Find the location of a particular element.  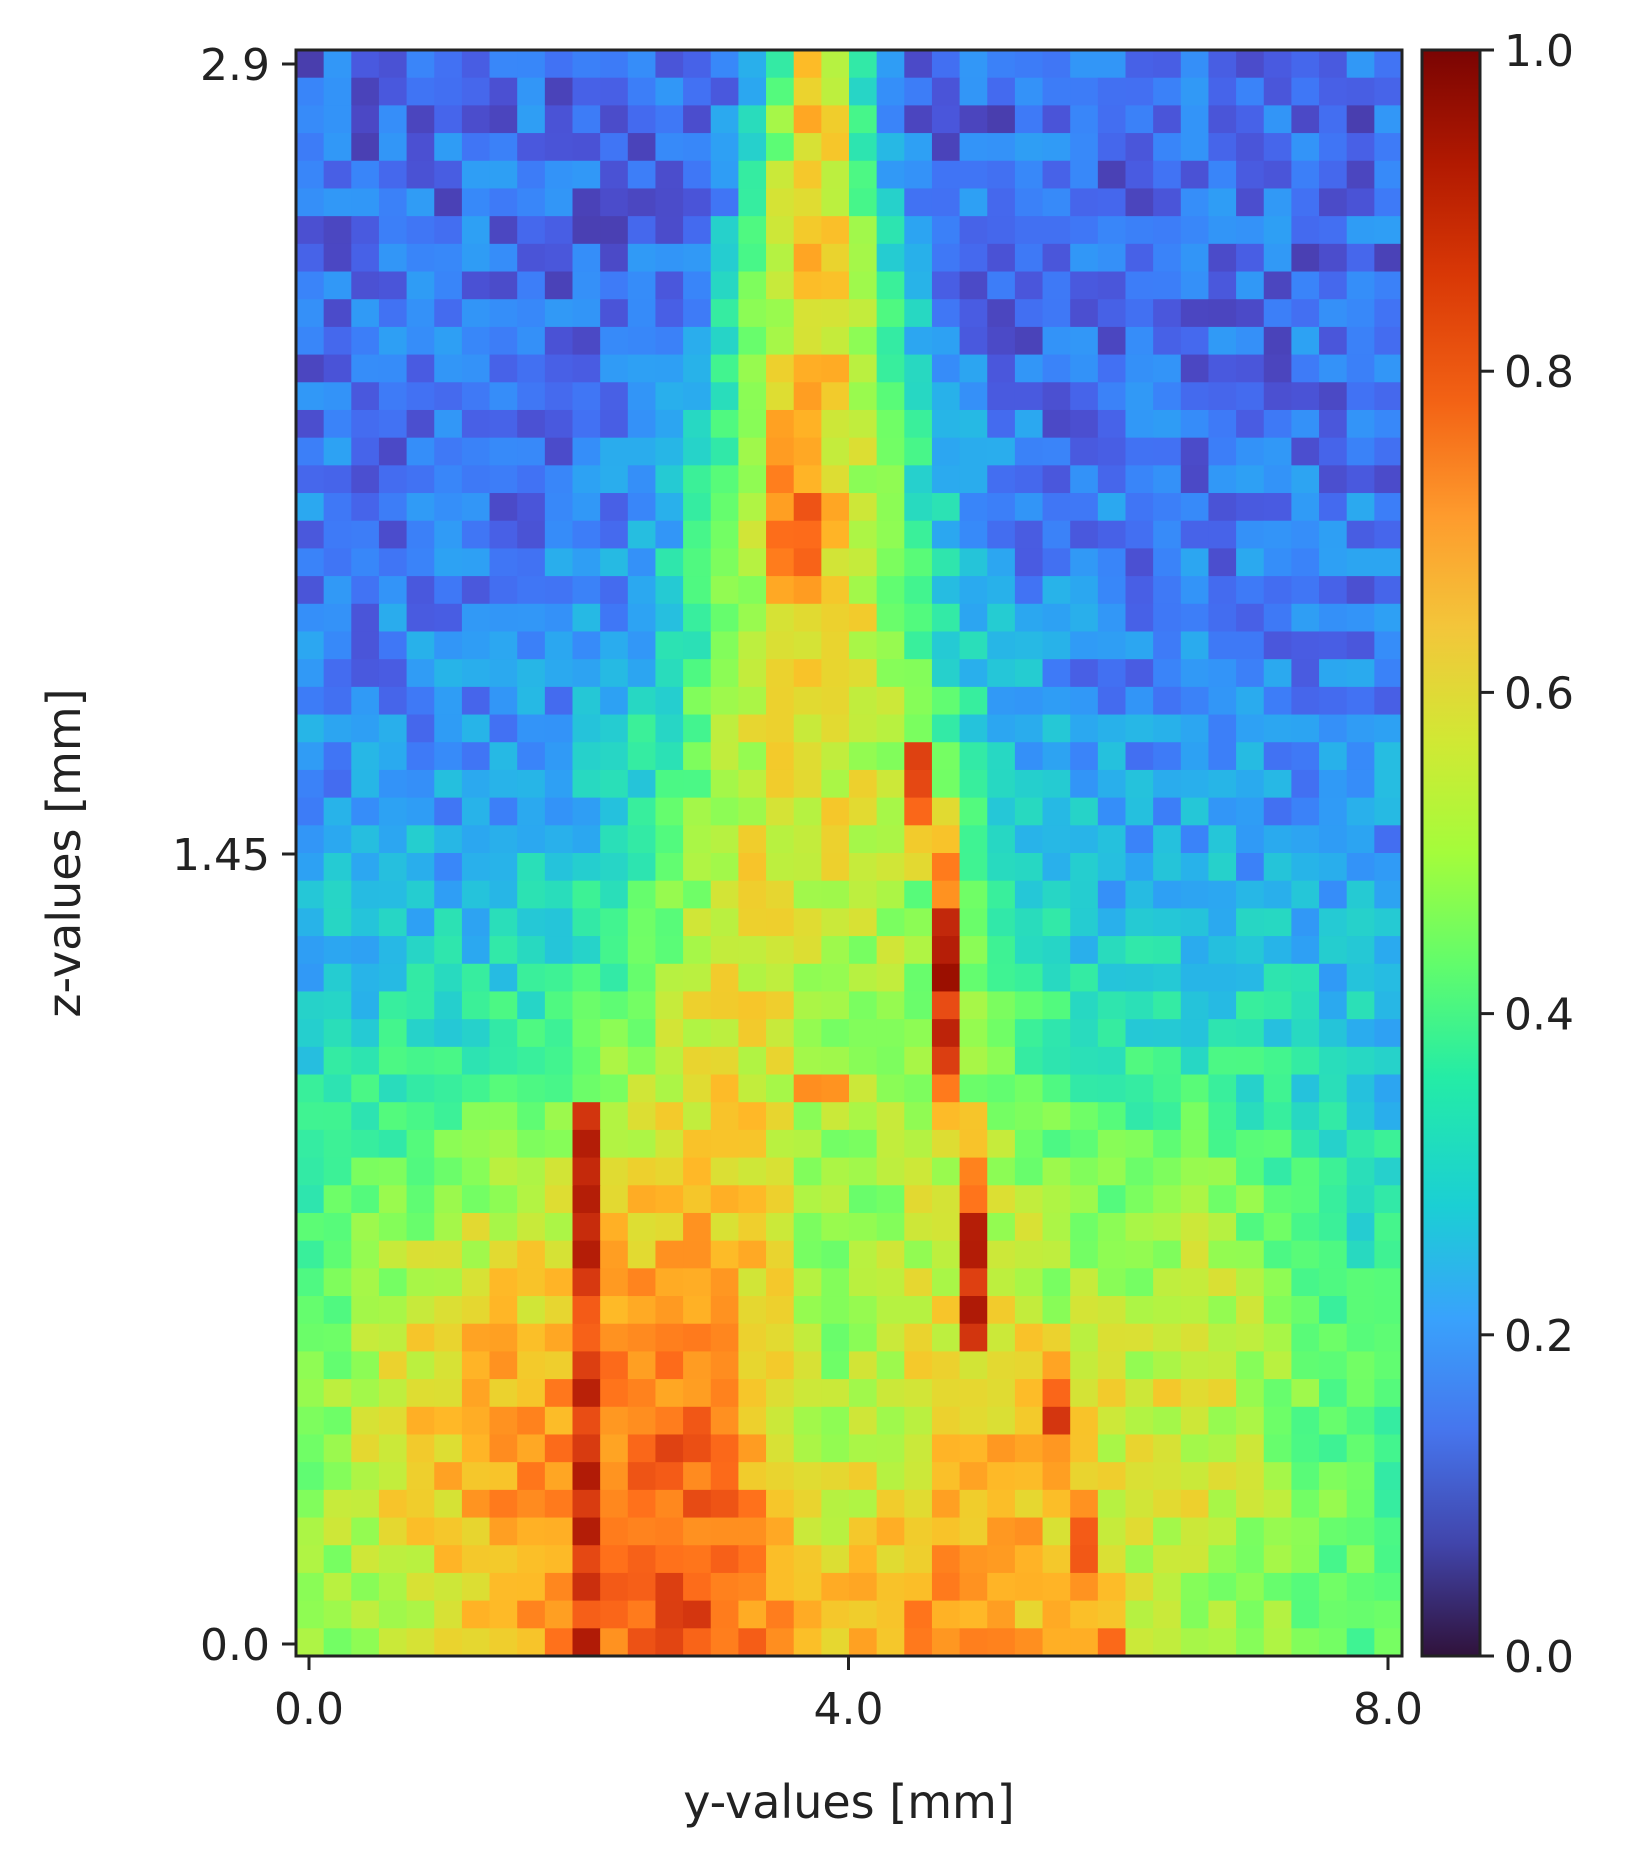

y-axis-label: z-values [mm] is located at coordinates (64, 852).